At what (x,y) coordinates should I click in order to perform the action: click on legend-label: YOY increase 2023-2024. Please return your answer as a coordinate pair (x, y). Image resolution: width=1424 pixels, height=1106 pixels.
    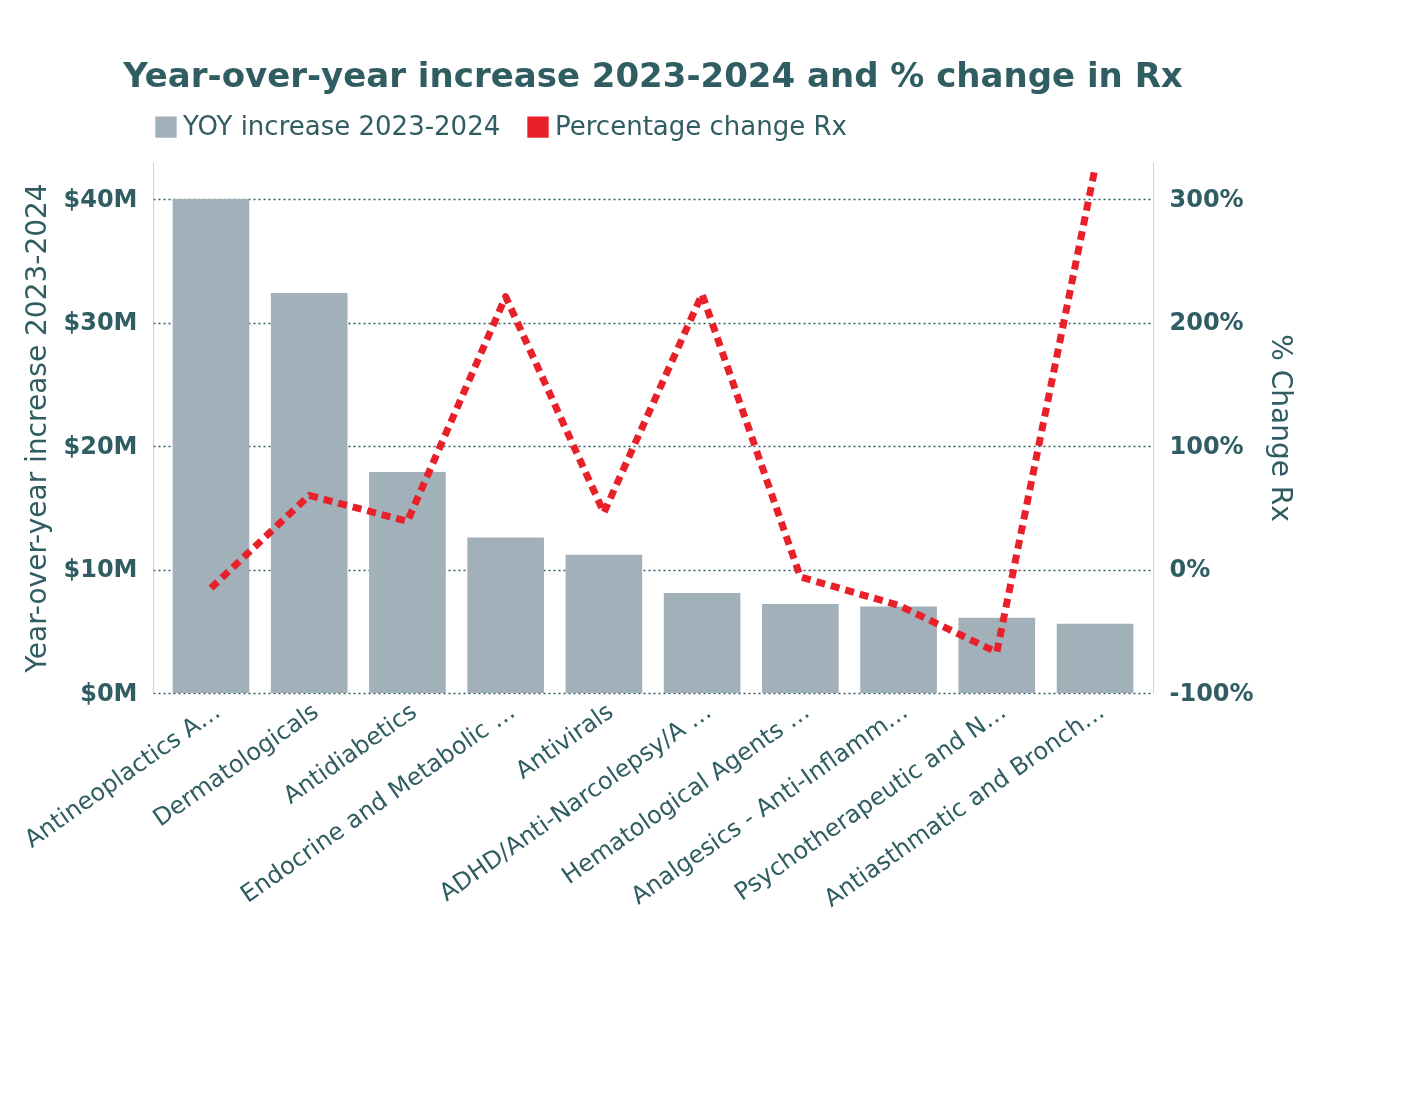
    Looking at the image, I should click on (341, 126).